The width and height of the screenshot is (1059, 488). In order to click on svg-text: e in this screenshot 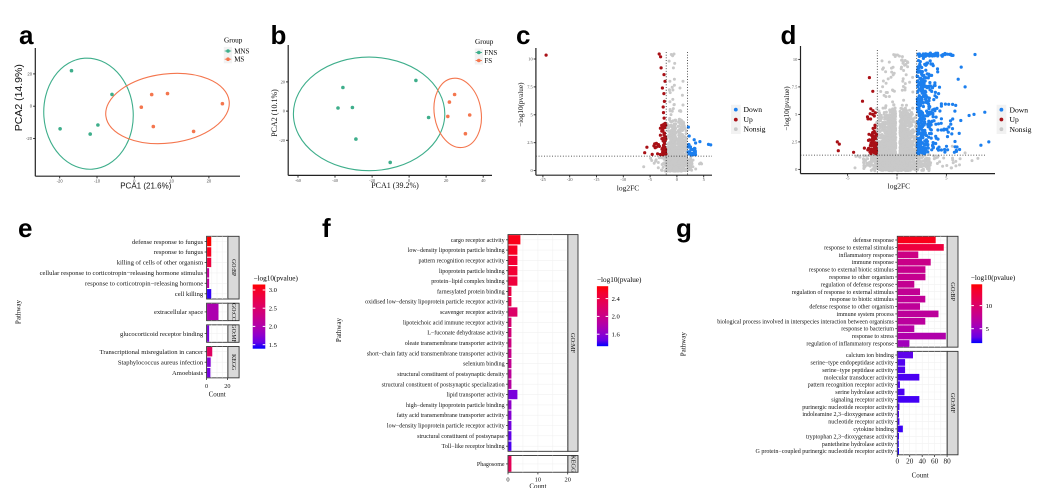, I will do `click(25, 228)`.